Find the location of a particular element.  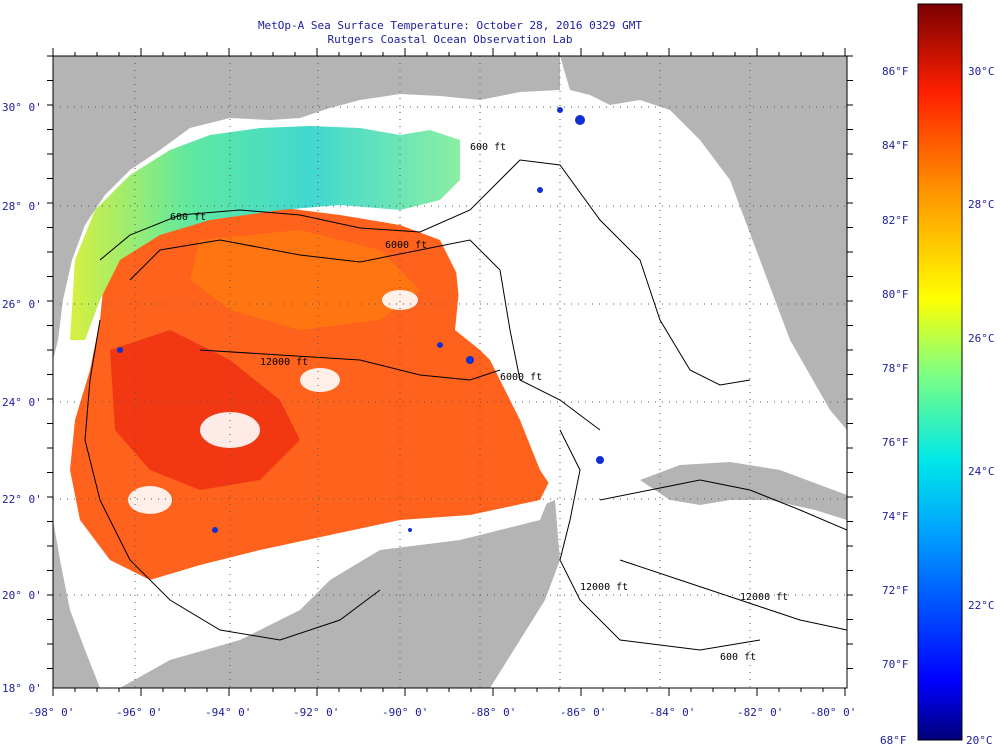

land-yucatan is located at coordinates (340, 594).